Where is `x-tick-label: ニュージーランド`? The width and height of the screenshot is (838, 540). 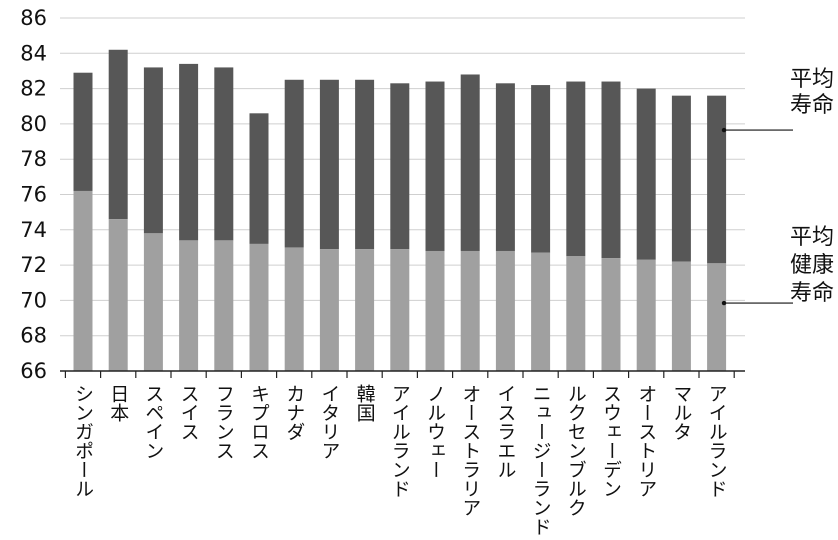 x-tick-label: ニュージーランド is located at coordinates (541, 460).